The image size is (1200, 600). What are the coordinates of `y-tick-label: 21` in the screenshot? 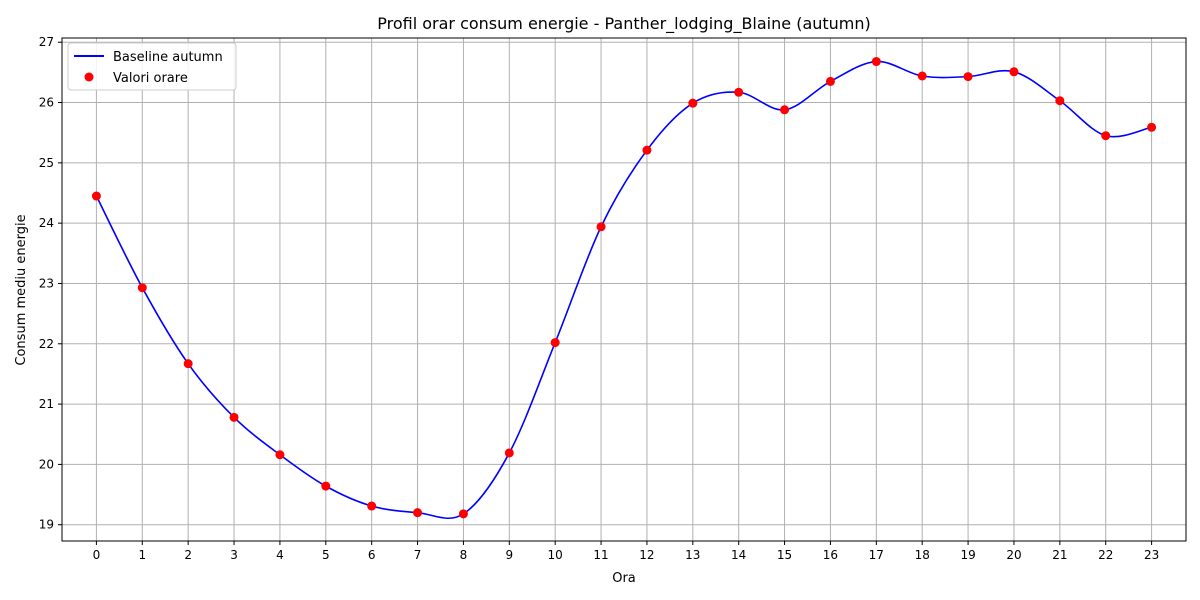 It's located at (46, 404).